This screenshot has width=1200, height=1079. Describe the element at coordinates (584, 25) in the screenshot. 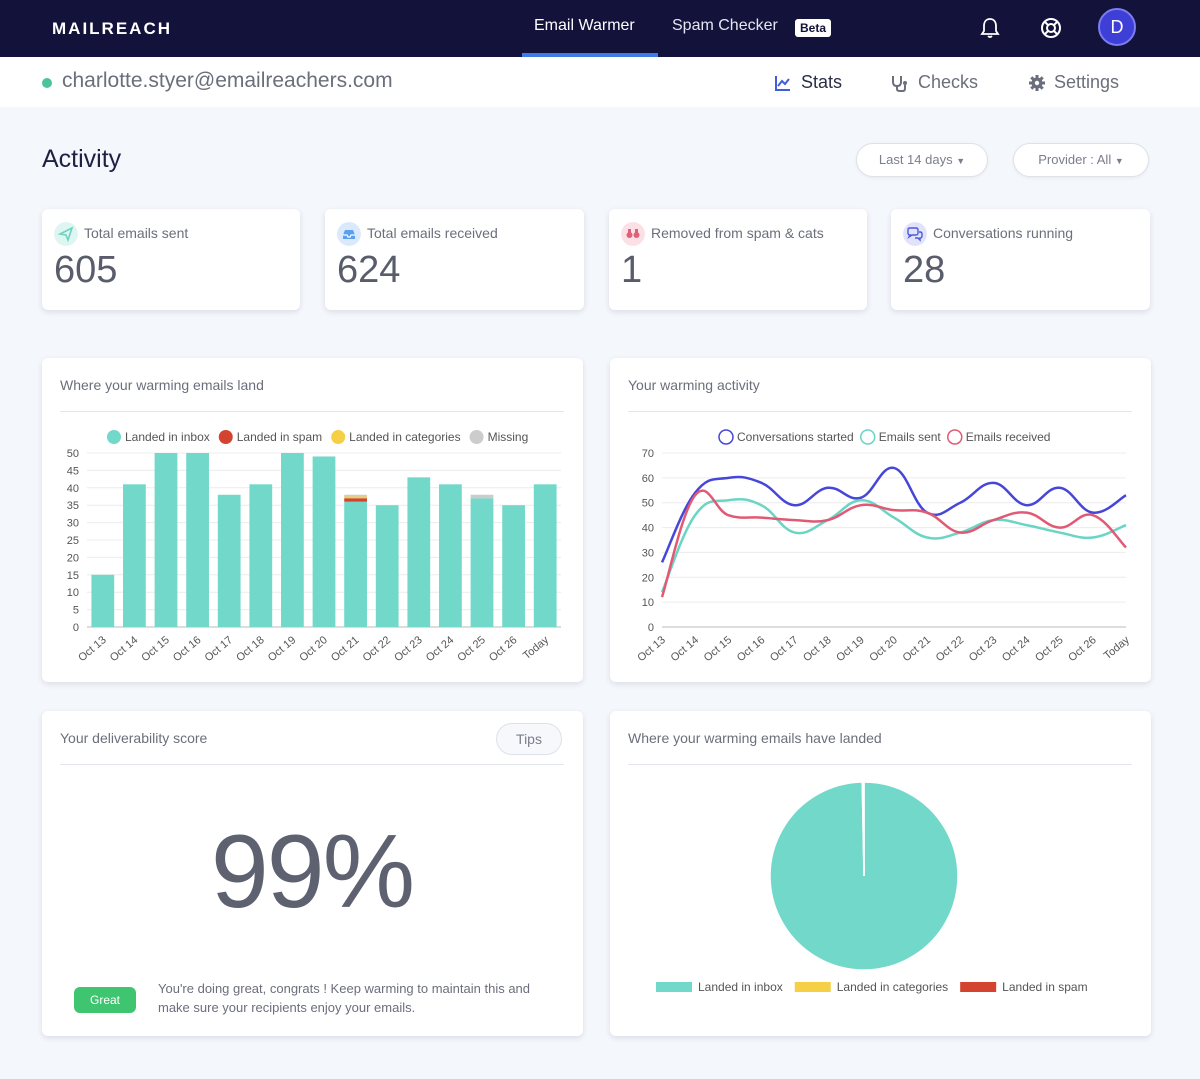

I see `tab-email-warmer: Email Warmer` at that location.